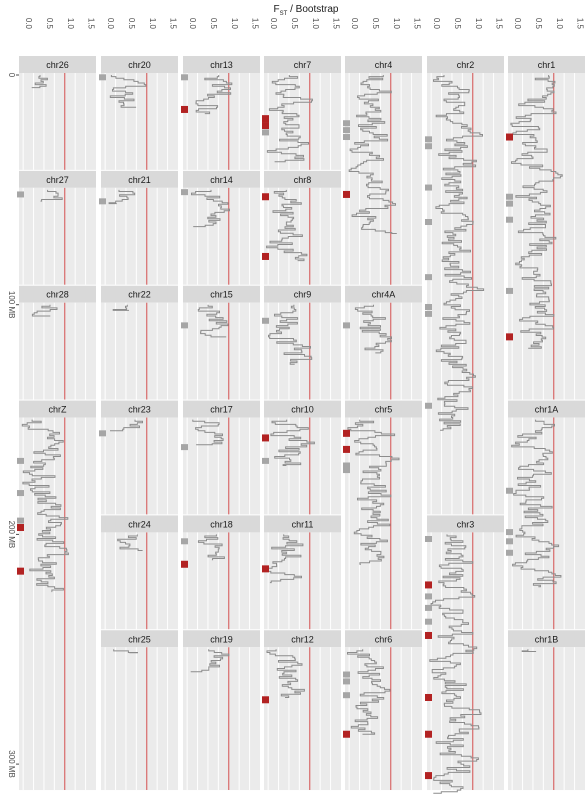  I want to click on panel-chr5: chr5, so click(383, 515).